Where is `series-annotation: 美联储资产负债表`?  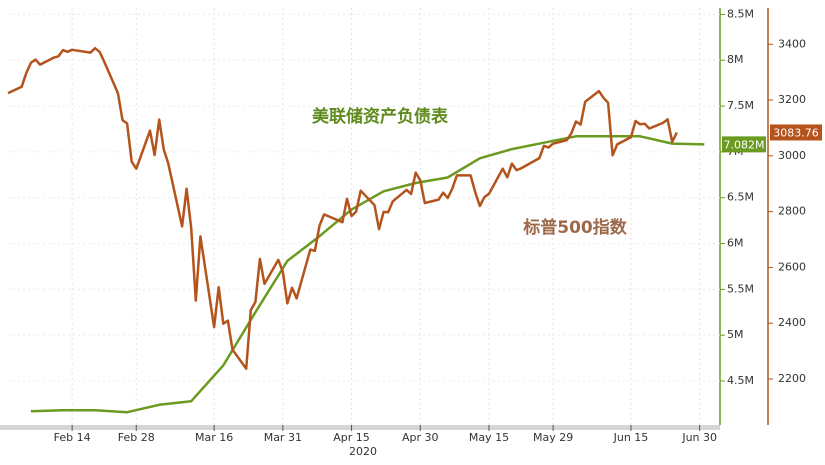
series-annotation: 美联储资产负债表 is located at coordinates (380, 116).